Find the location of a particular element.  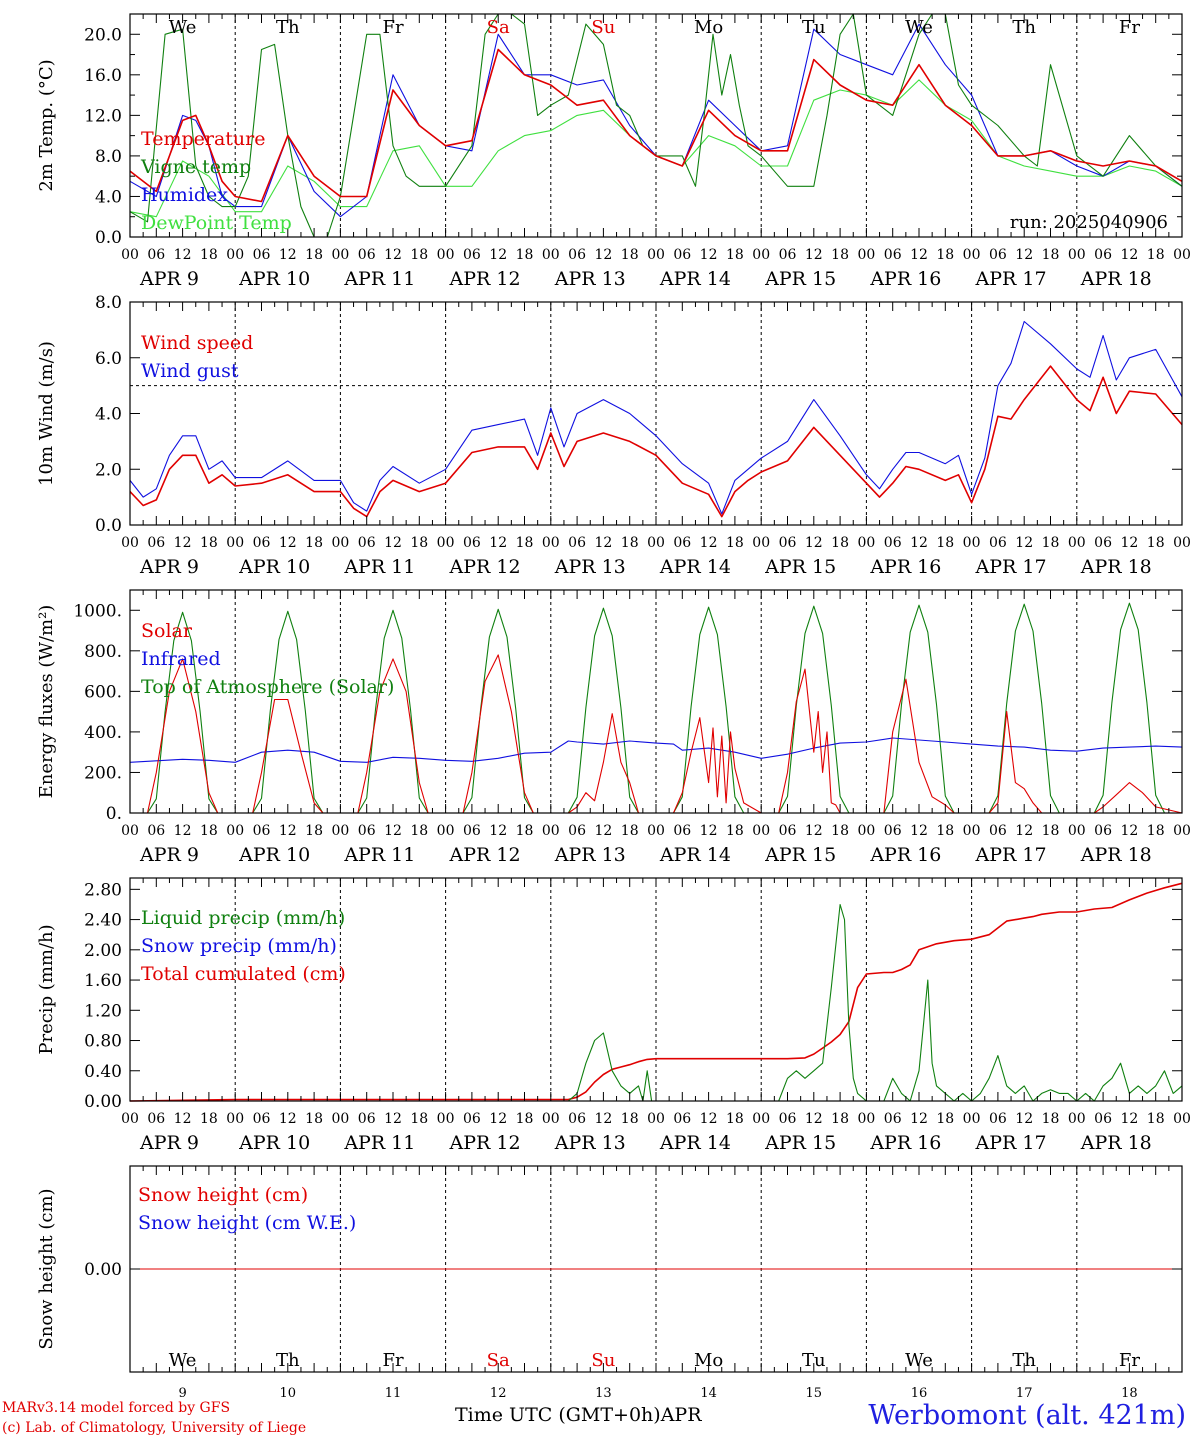

y-tick-label: 1.20 is located at coordinates (103, 1011).